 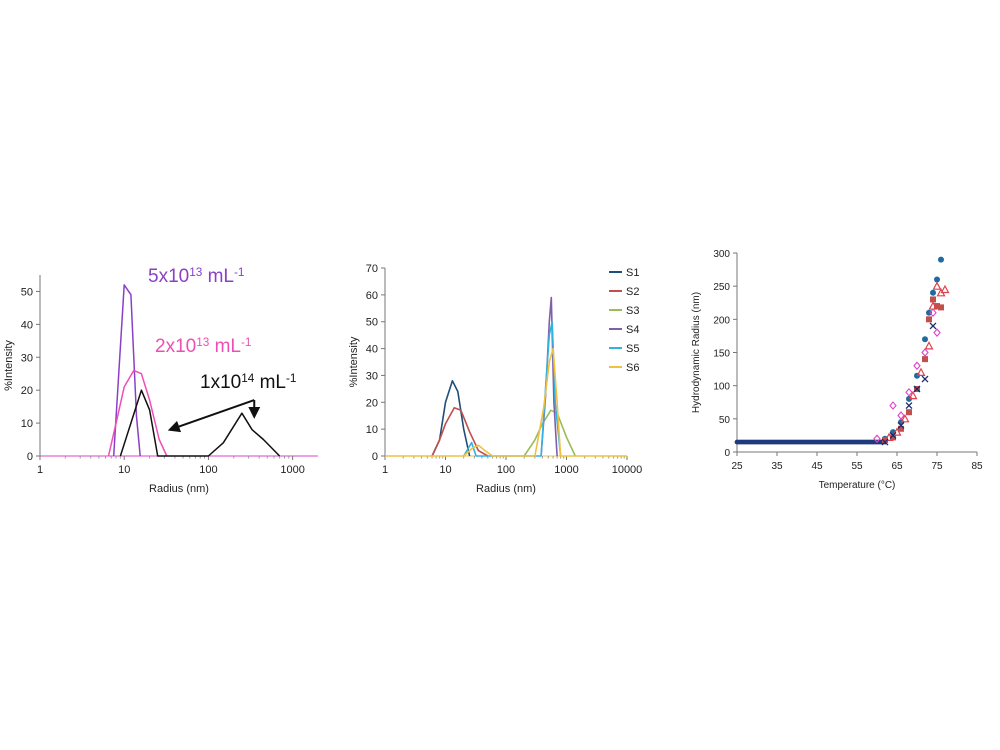 What do you see at coordinates (857, 485) in the screenshot?
I see `x-axis-label: Temperature (°C)` at bounding box center [857, 485].